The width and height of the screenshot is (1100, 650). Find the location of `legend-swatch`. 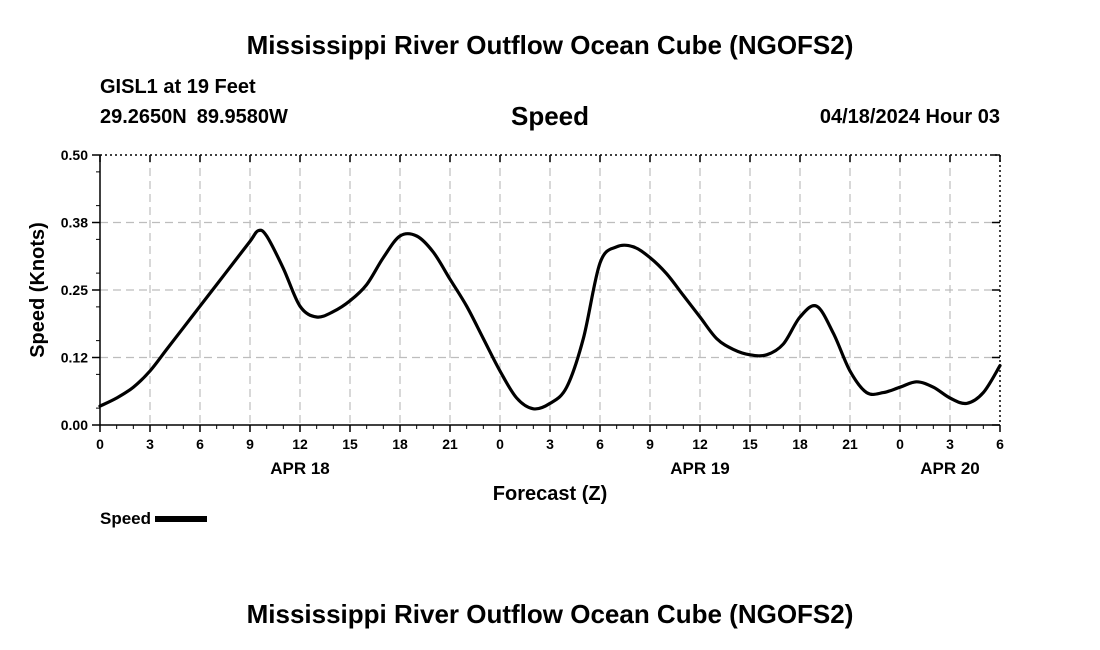

legend-swatch is located at coordinates (181, 519).